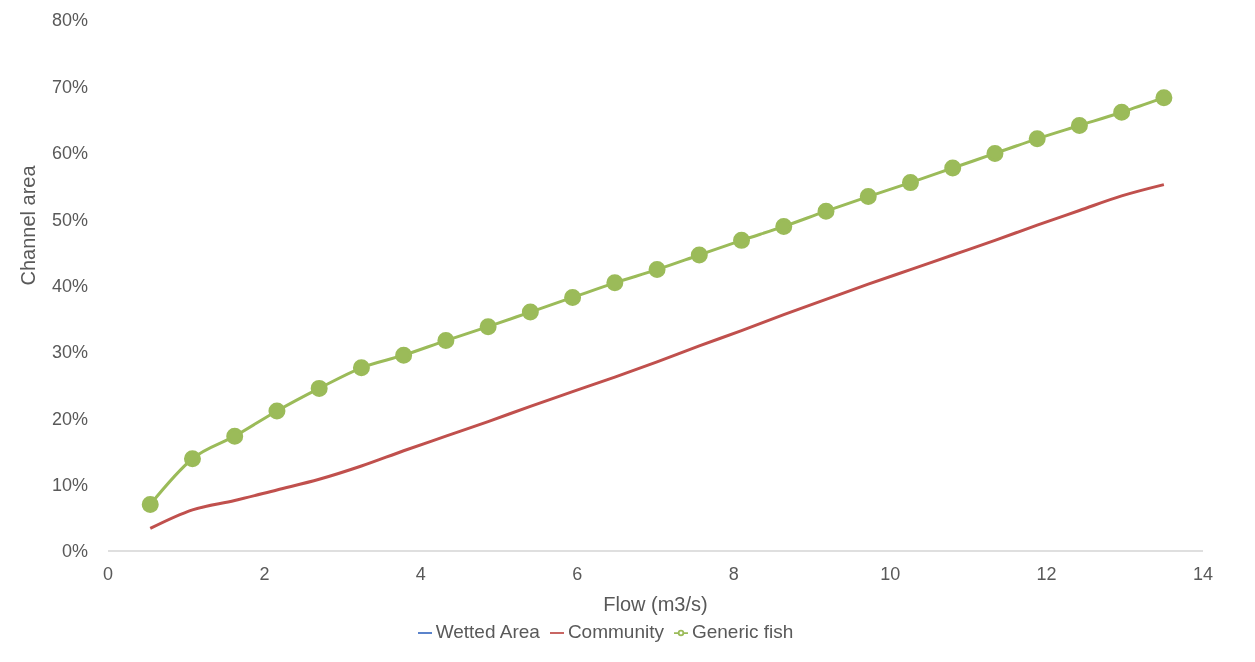 The image size is (1255, 662). Describe the element at coordinates (69, 153) in the screenshot. I see `y-tick-label: 60%` at that location.